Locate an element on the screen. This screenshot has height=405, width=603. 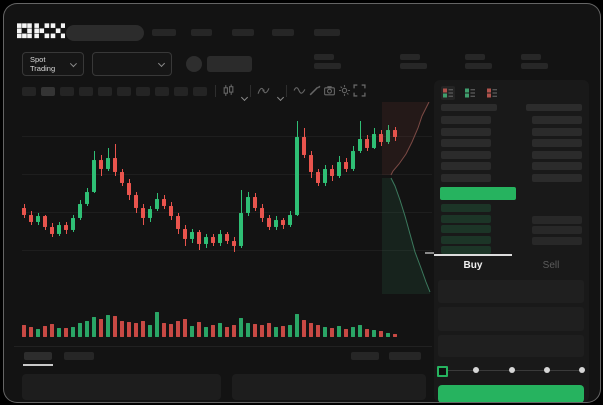
tab-sell: Sell is located at coordinates (551, 265).